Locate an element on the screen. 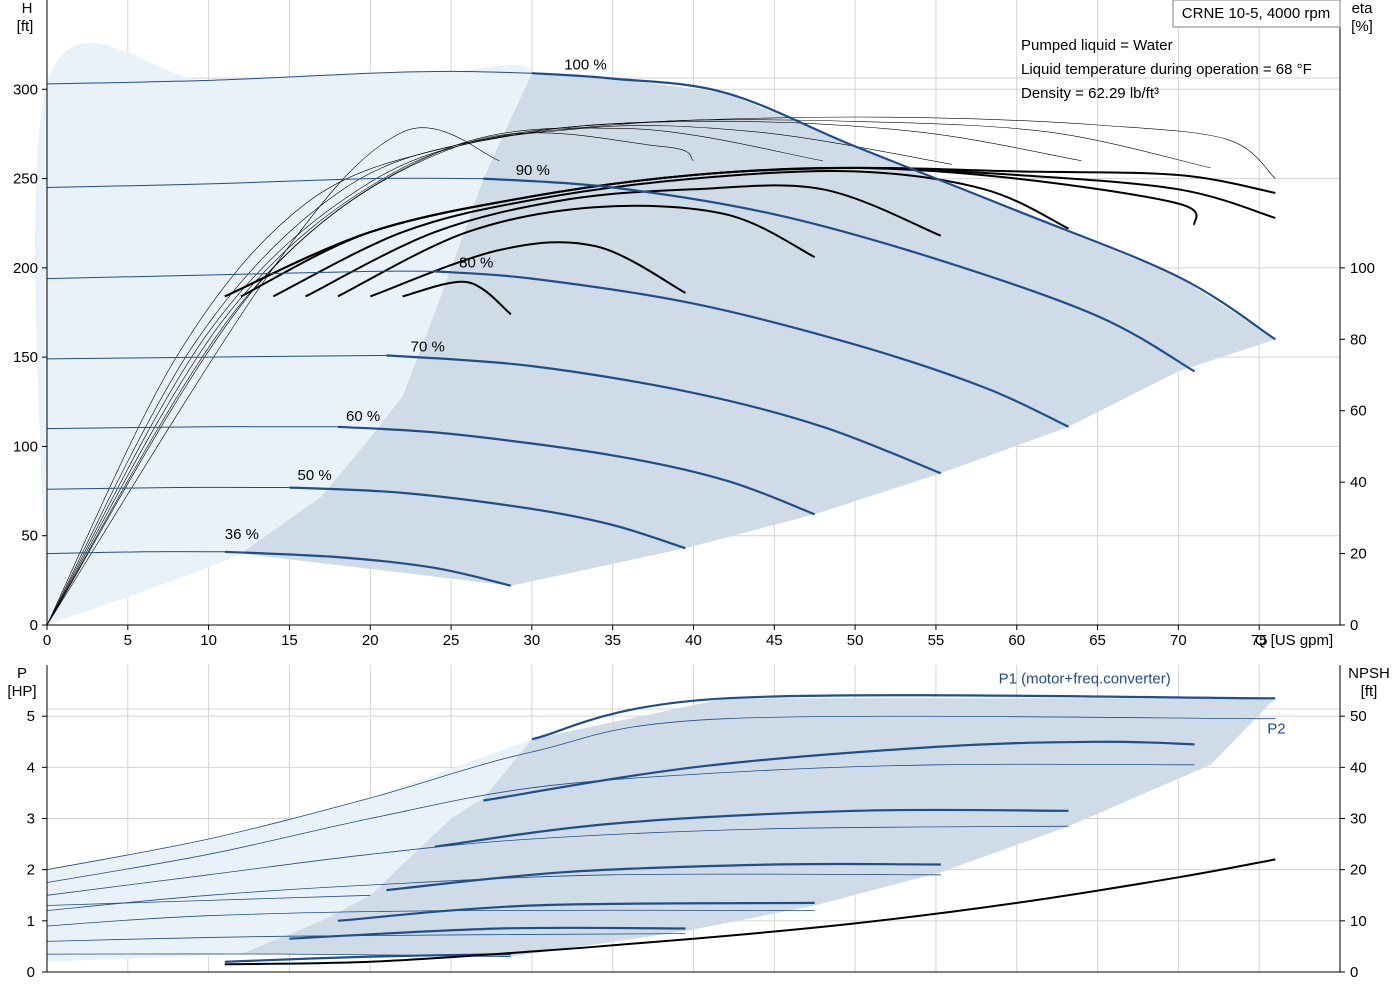  npsh-curve is located at coordinates (750, 912).